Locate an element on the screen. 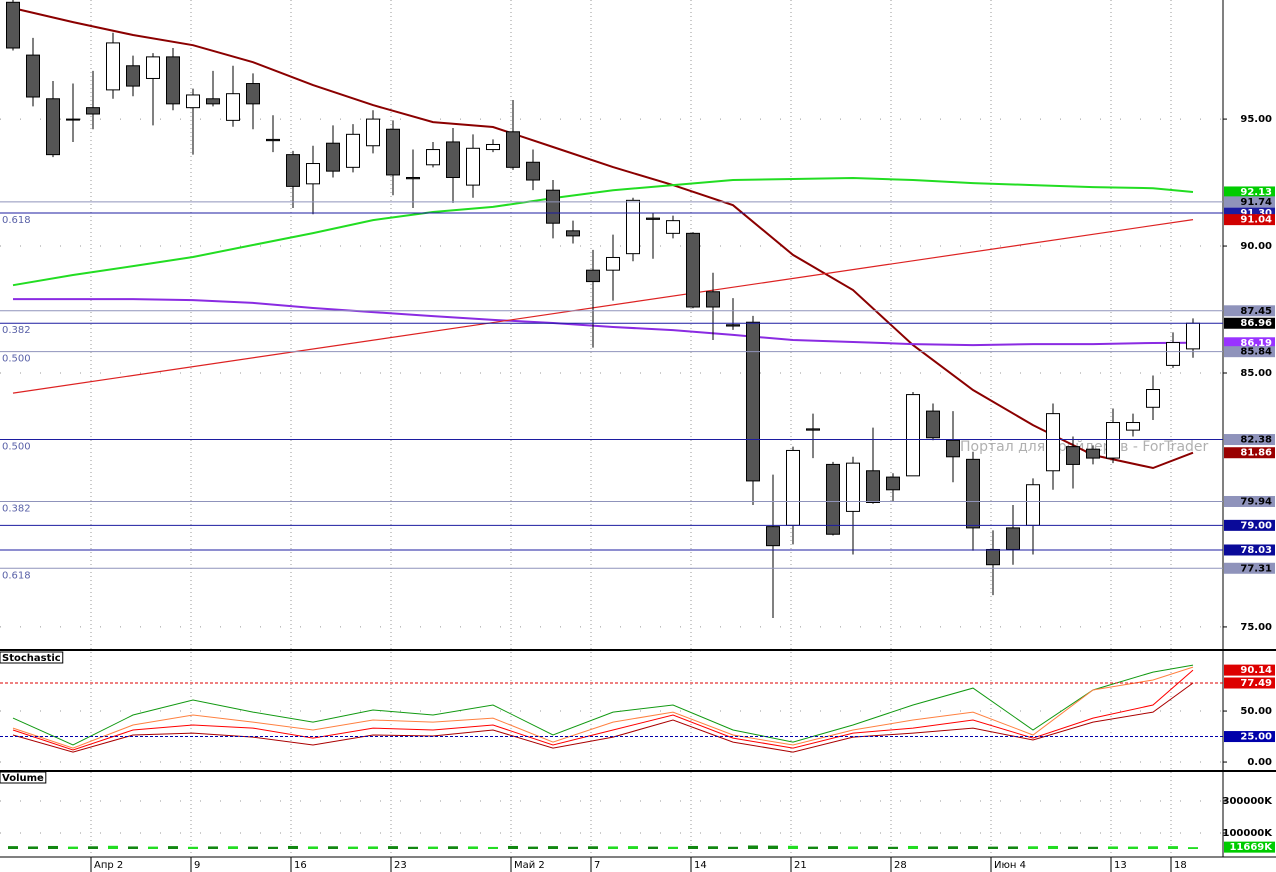 The width and height of the screenshot is (1276, 872). panel-title: Stochastic is located at coordinates (31, 658).